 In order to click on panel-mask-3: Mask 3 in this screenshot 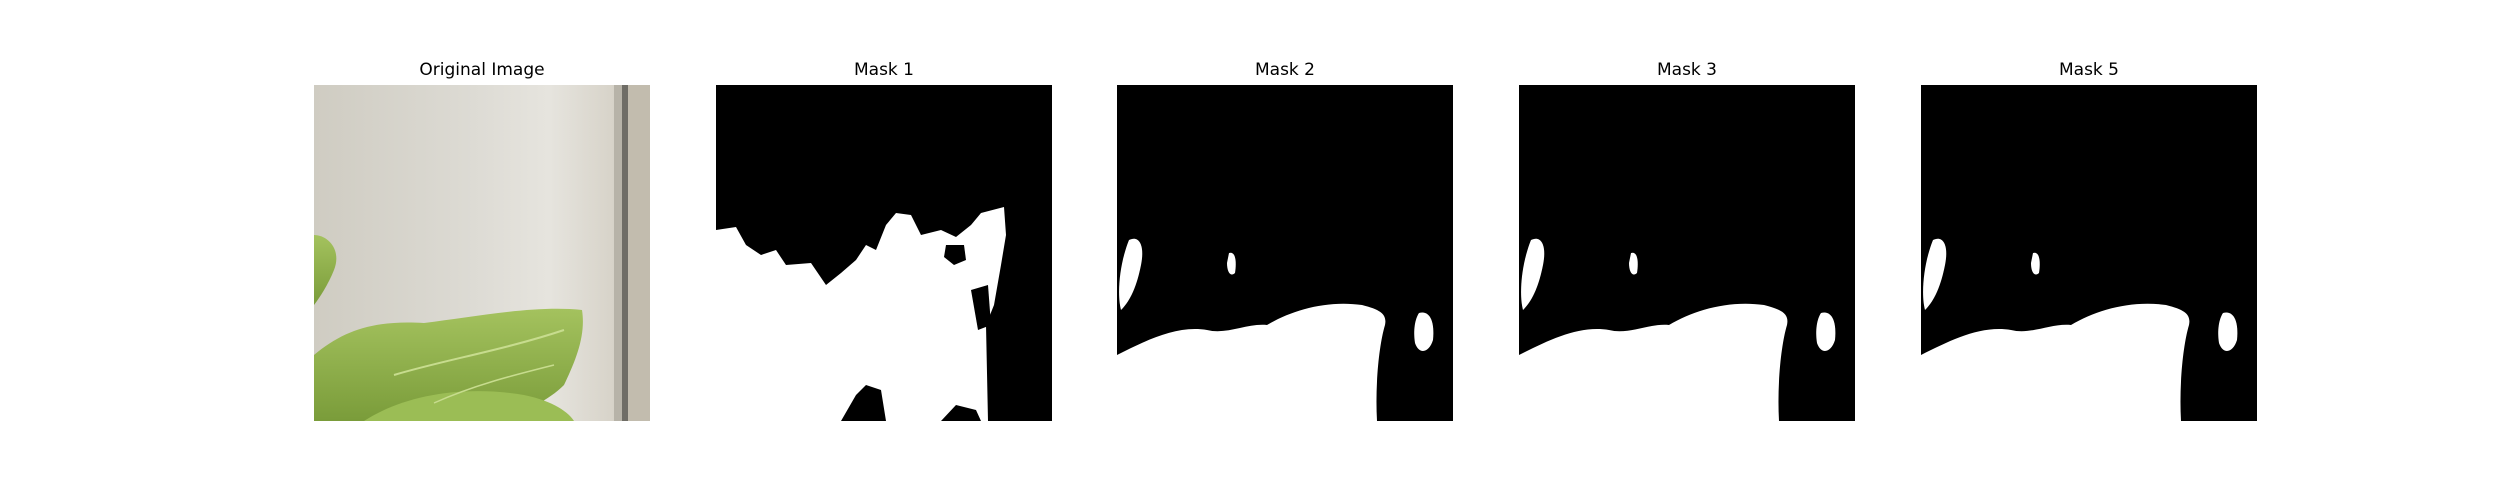, I will do `click(1687, 250)`.